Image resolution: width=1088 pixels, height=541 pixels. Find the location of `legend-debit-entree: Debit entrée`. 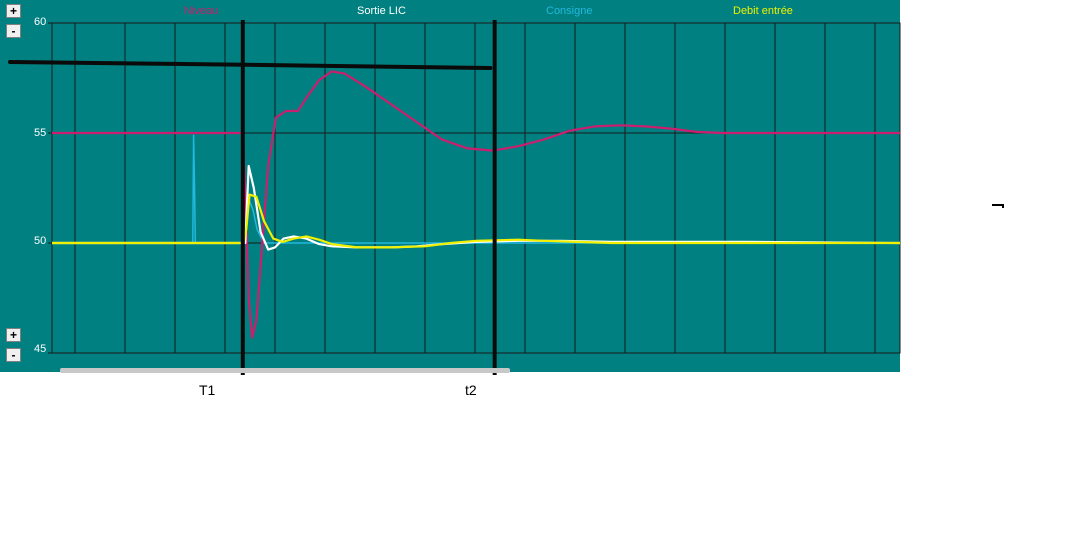

legend-debit-entree: Debit entrée is located at coordinates (763, 11).